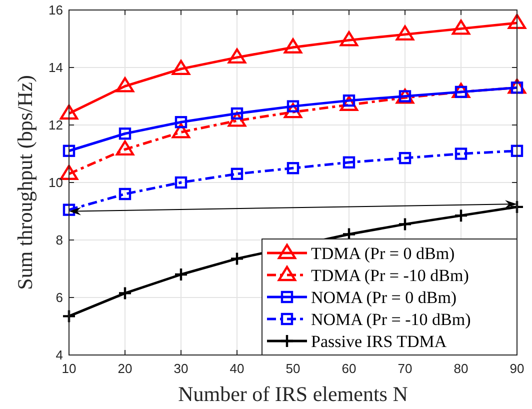 This screenshot has width=532, height=409. I want to click on x-tick-label: 30, so click(181, 368).